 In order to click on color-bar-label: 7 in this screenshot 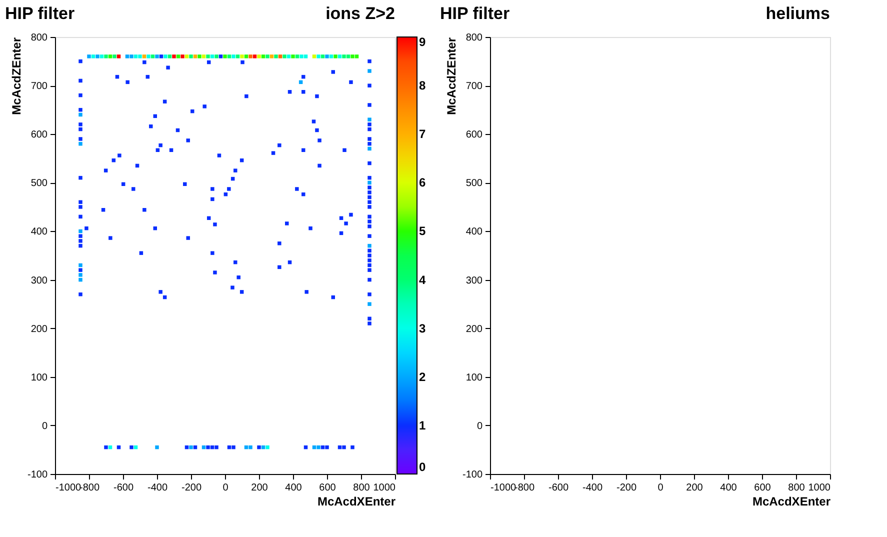, I will do `click(422, 134)`.